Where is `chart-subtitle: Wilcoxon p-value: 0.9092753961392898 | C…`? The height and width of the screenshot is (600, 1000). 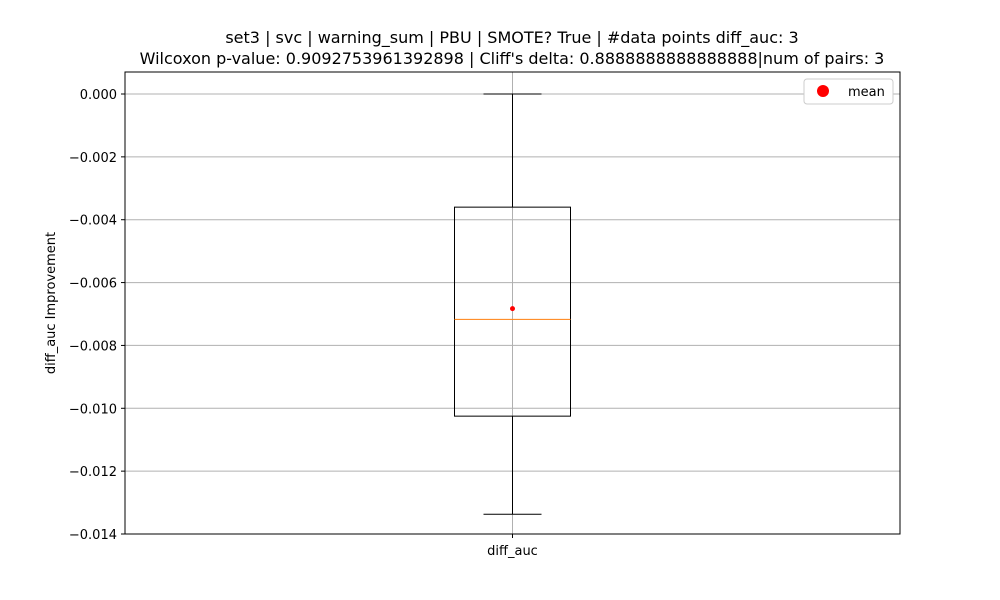
chart-subtitle: Wilcoxon p-value: 0.9092753961392898 | C… is located at coordinates (512, 58).